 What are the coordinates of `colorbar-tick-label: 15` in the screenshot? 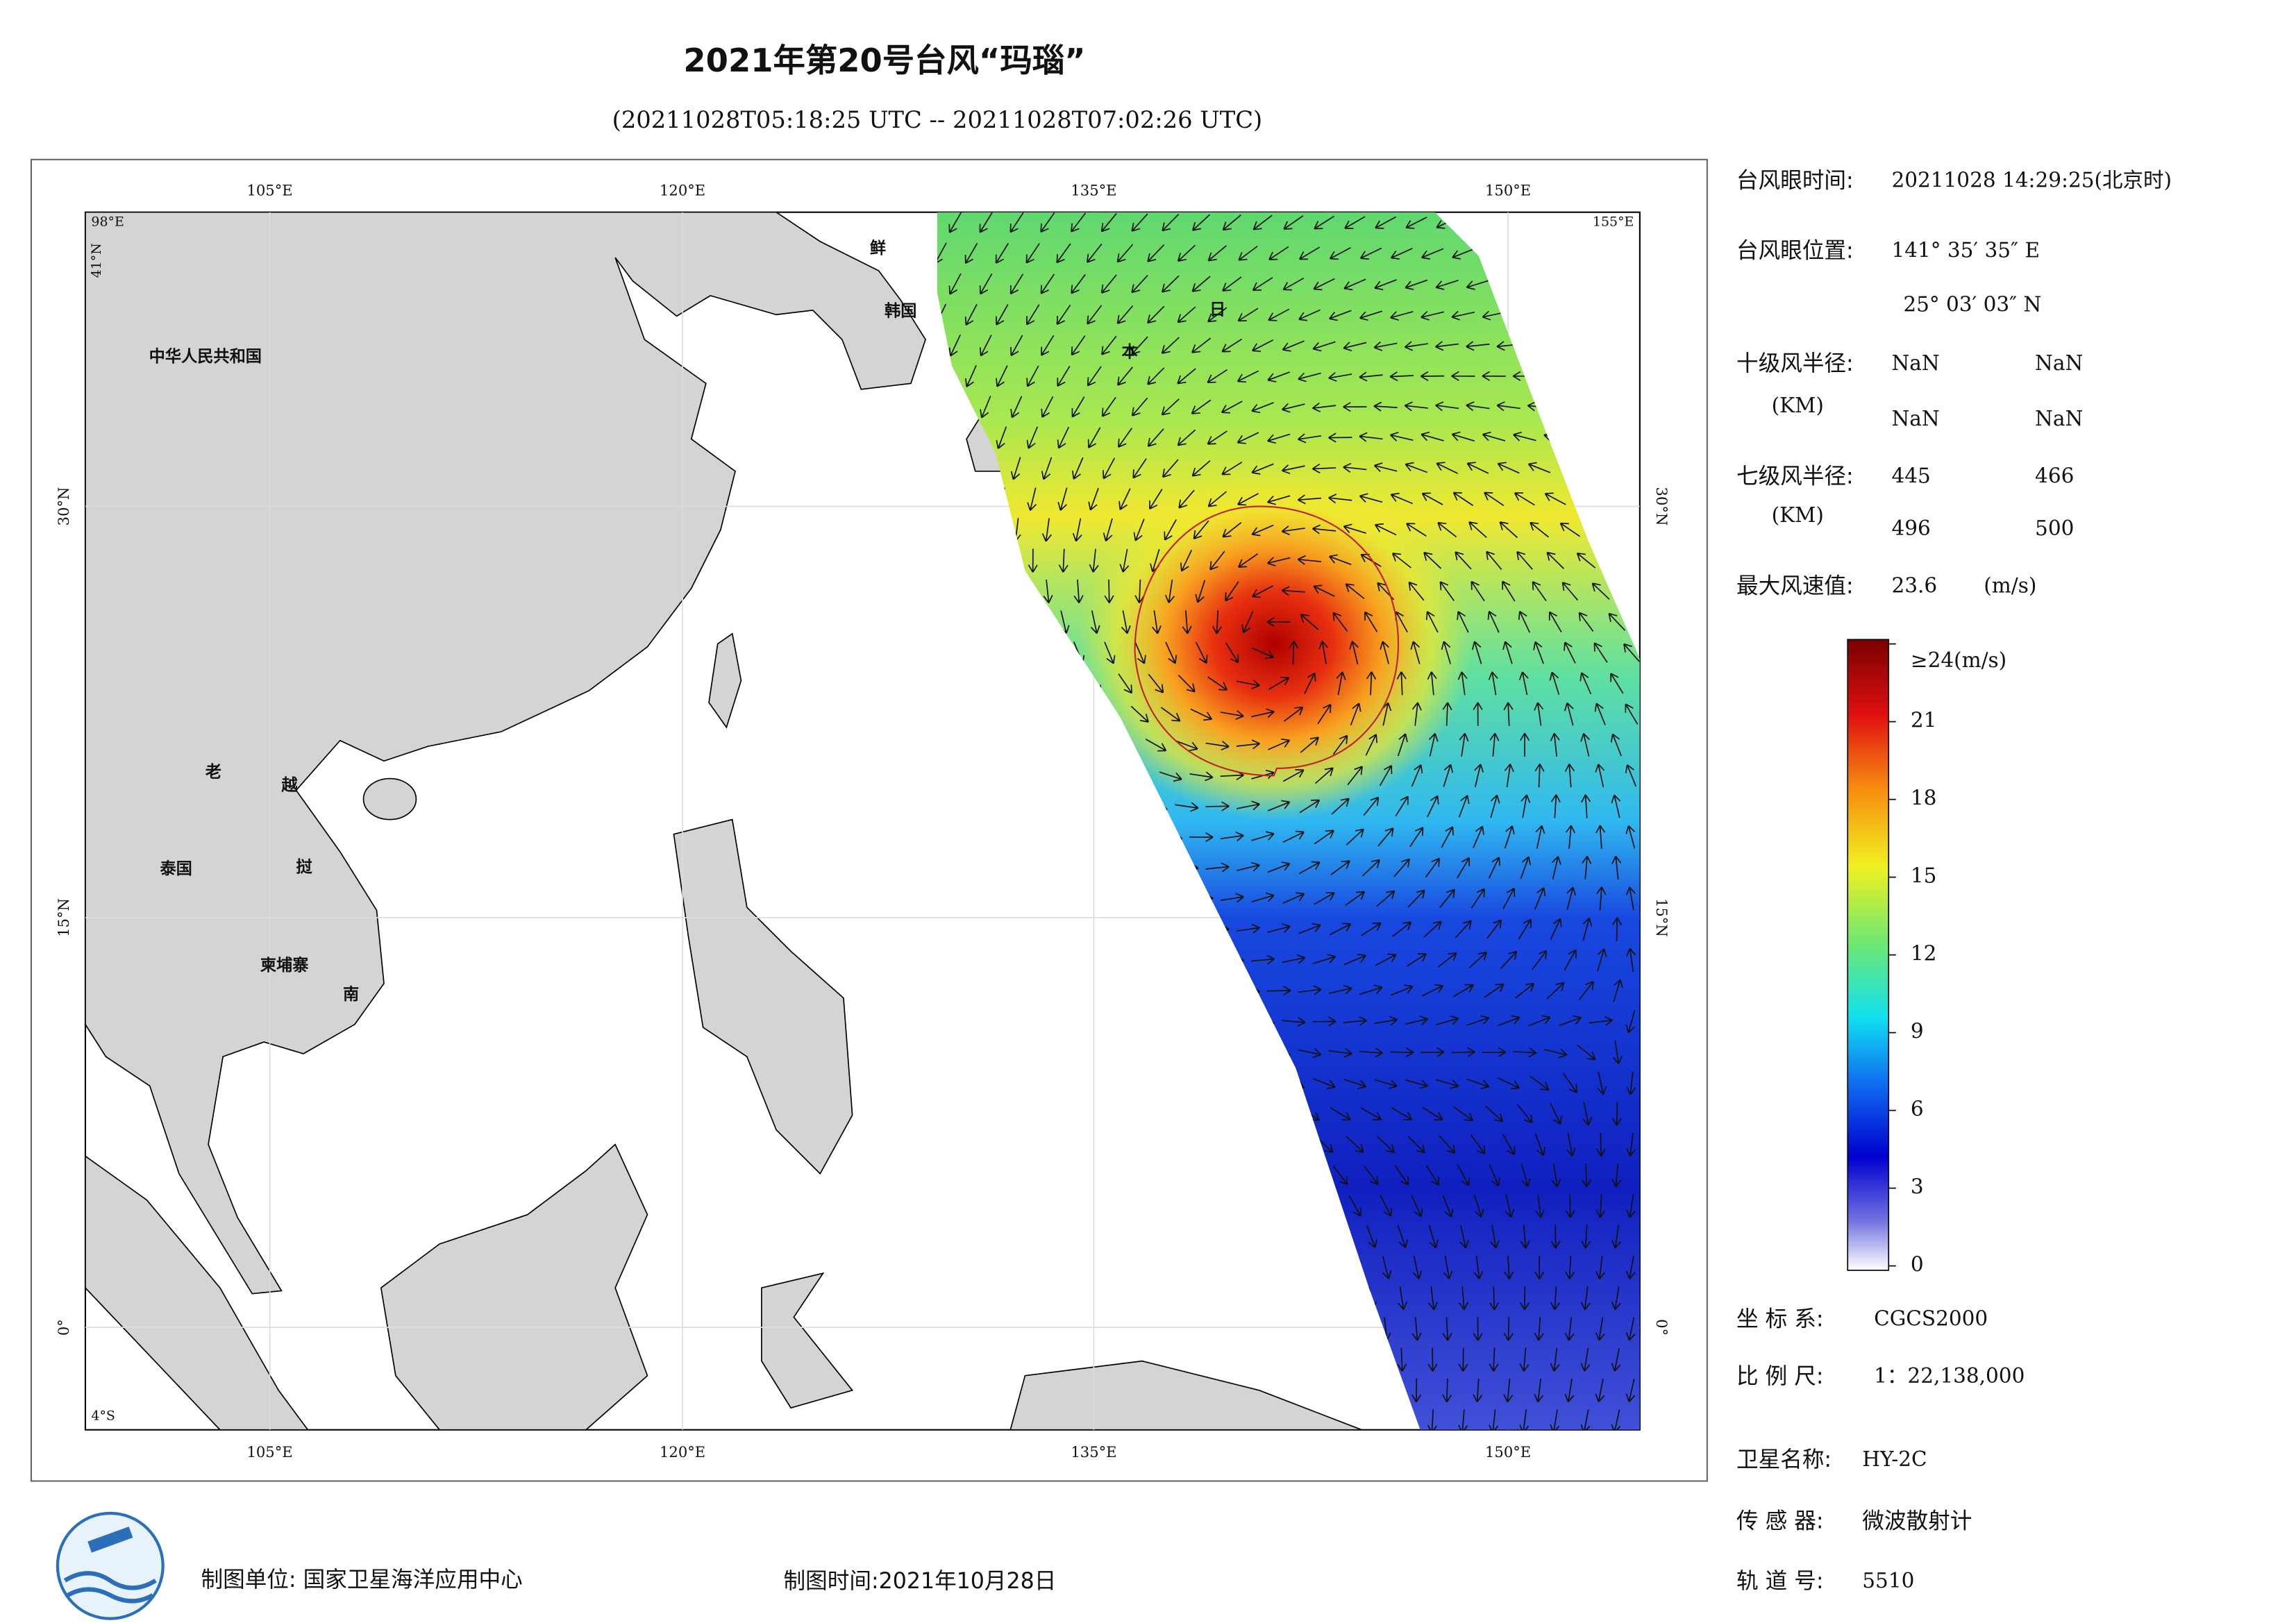 It's located at (1924, 876).